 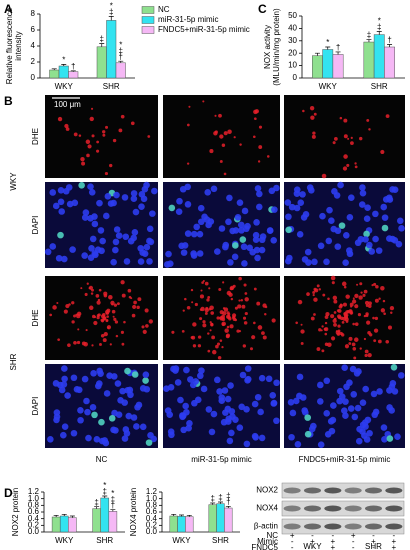 What do you see at coordinates (104, 540) in the screenshot?
I see `x-tick-label: SHR` at bounding box center [104, 540].